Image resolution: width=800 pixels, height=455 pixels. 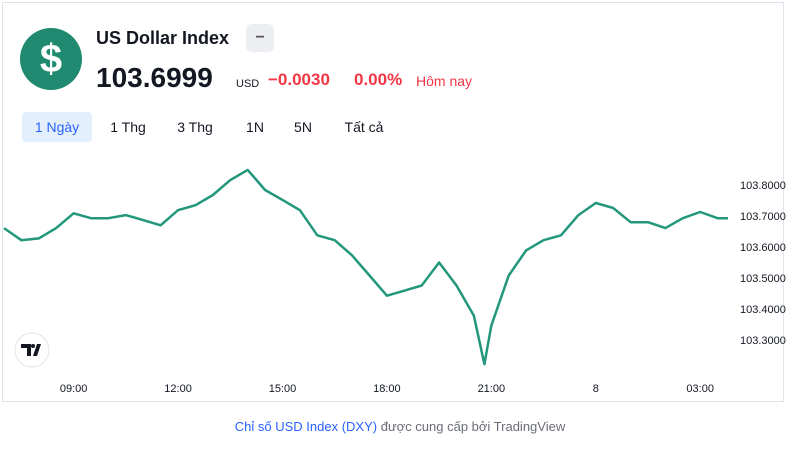 What do you see at coordinates (260, 38) in the screenshot?
I see `badge: −` at bounding box center [260, 38].